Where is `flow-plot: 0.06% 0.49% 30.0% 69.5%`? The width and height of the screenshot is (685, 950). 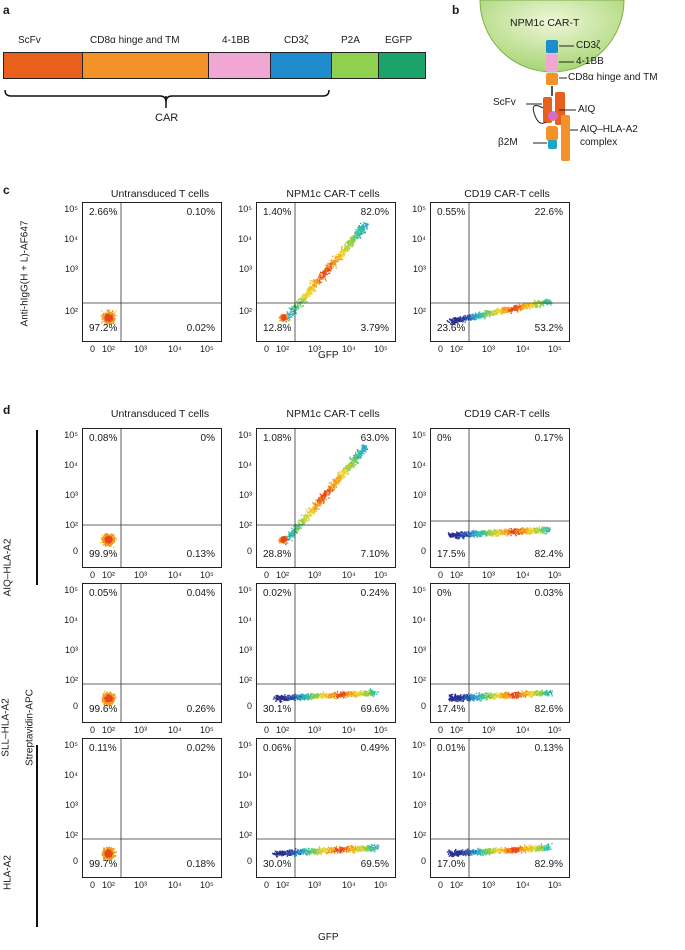
flow-plot: 0.06% 0.49% 30.0% 69.5% is located at coordinates (326, 808).